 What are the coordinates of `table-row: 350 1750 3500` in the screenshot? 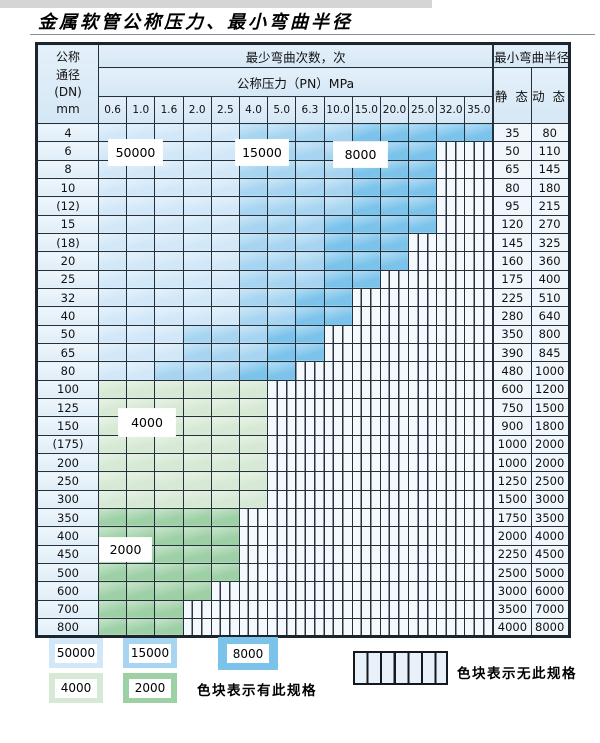 It's located at (303, 517).